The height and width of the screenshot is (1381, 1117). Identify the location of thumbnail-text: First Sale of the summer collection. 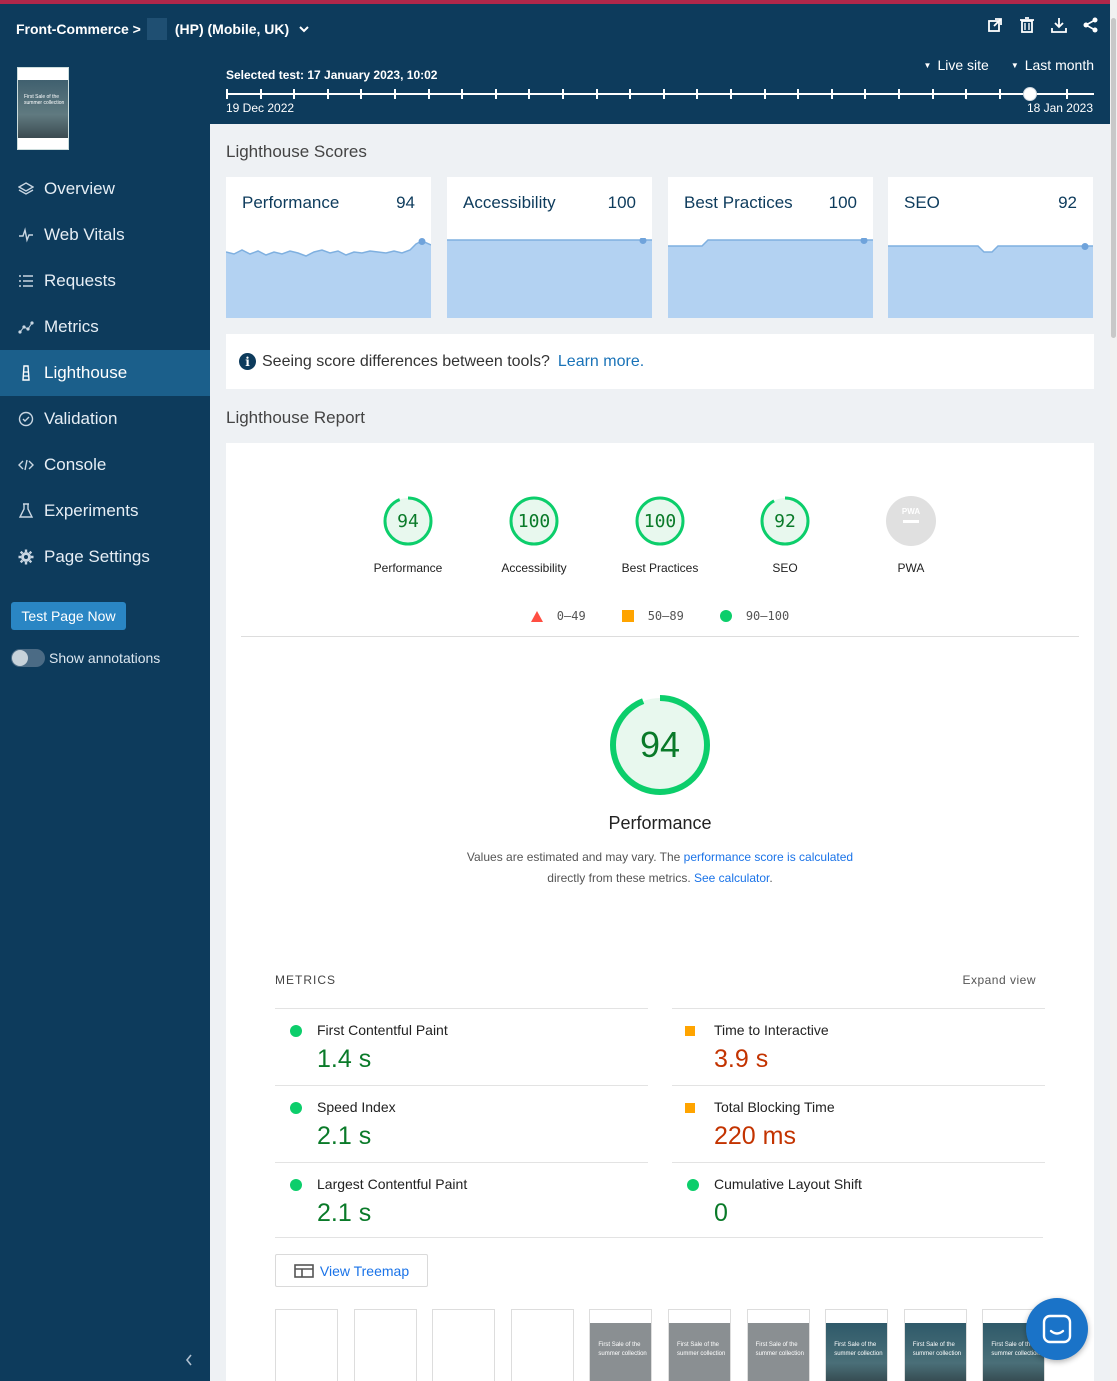
(44, 100).